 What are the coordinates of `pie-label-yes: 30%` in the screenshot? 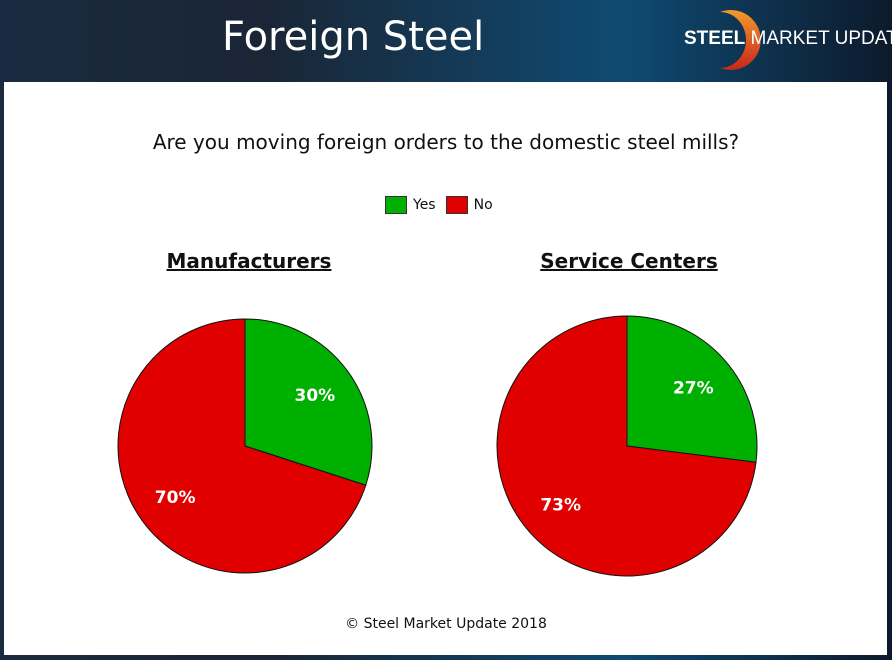 It's located at (315, 396).